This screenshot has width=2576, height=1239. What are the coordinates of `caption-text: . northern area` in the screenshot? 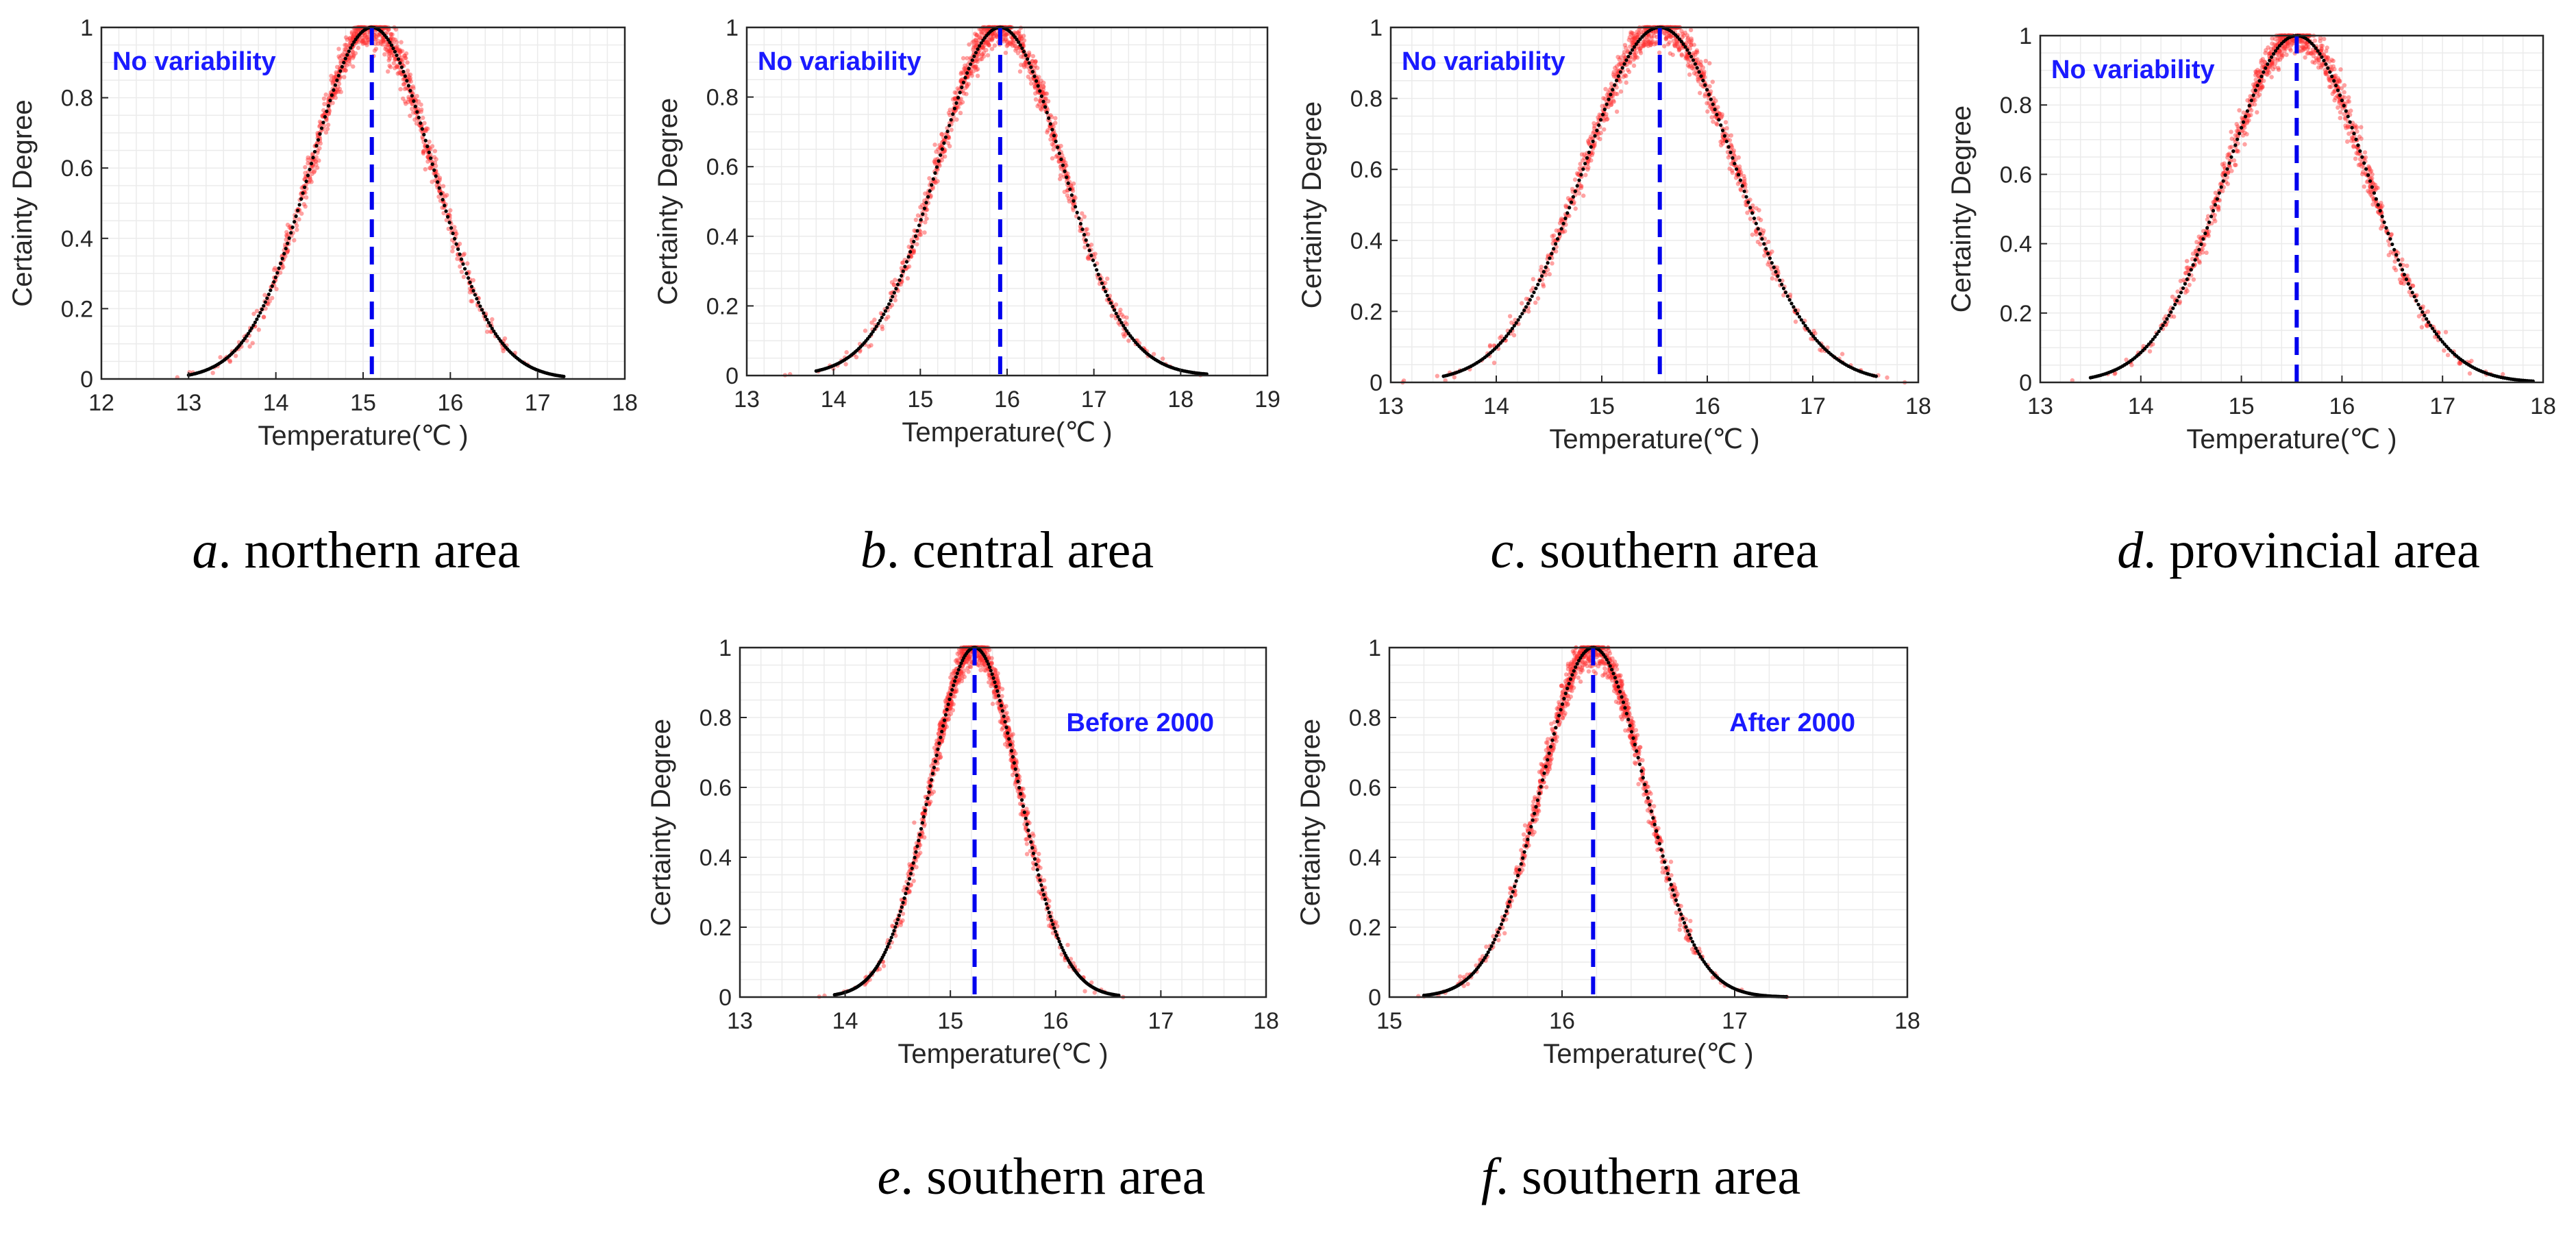 It's located at (370, 550).